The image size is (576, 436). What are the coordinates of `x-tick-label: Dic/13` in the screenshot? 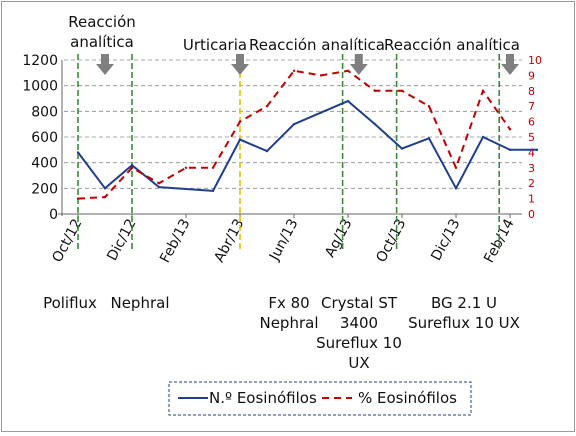 It's located at (445, 239).